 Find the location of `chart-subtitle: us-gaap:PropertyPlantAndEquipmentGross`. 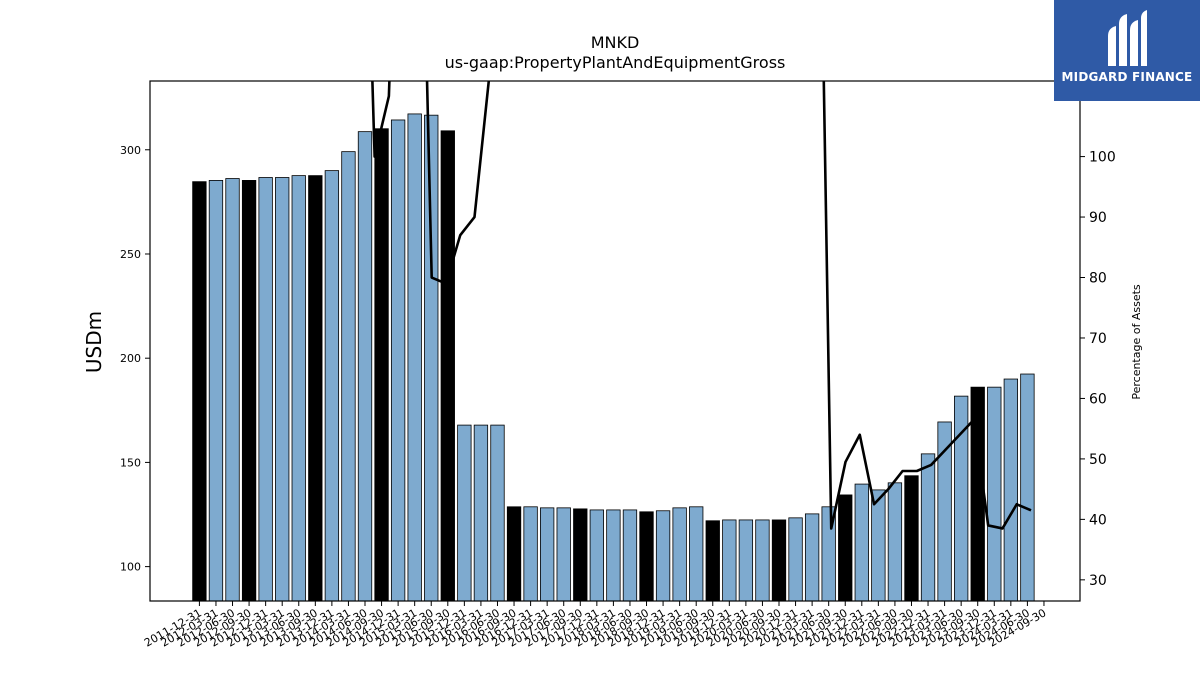

chart-subtitle: us-gaap:PropertyPlantAndEquipmentGross is located at coordinates (615, 62).